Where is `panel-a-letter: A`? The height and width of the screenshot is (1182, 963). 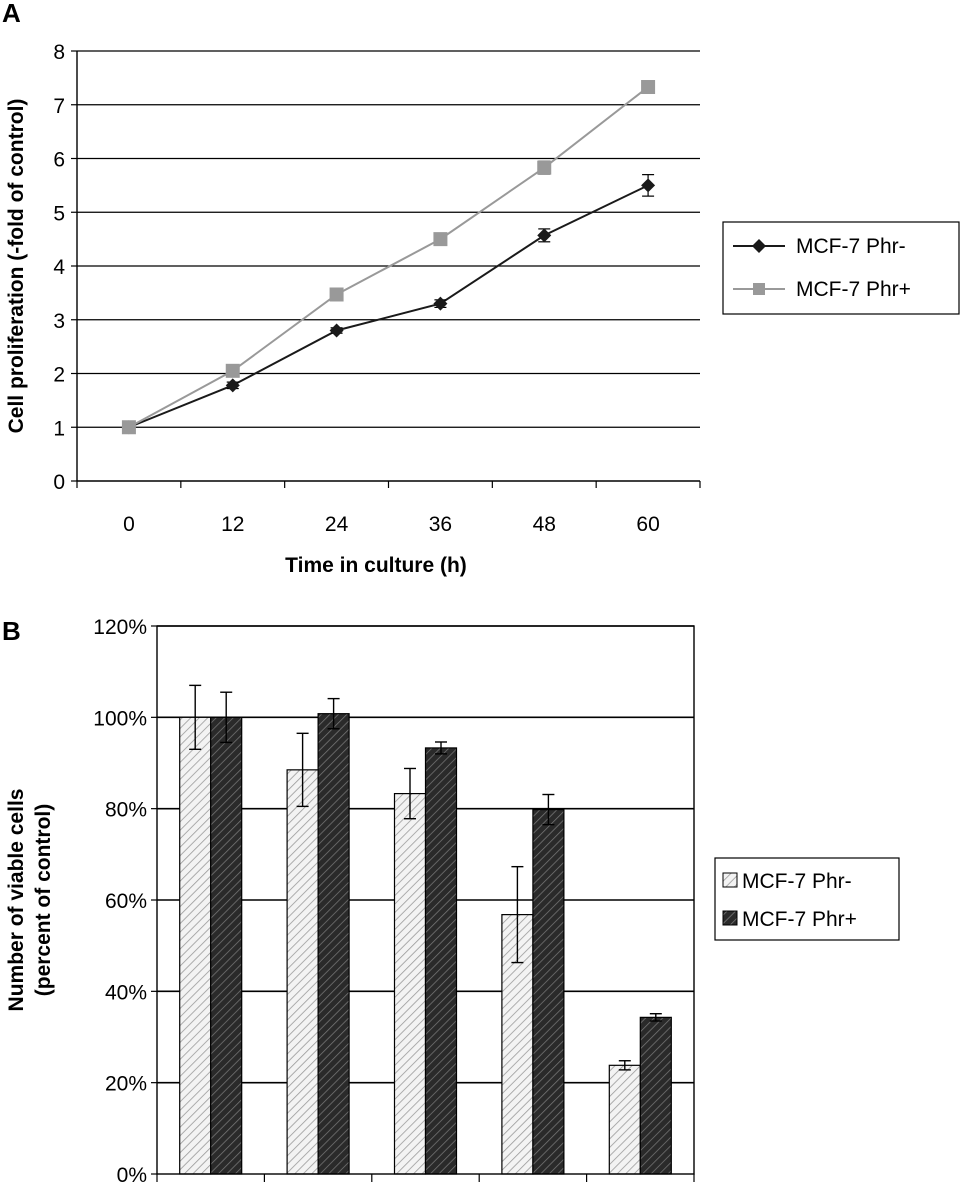
panel-a-letter: A is located at coordinates (11, 14).